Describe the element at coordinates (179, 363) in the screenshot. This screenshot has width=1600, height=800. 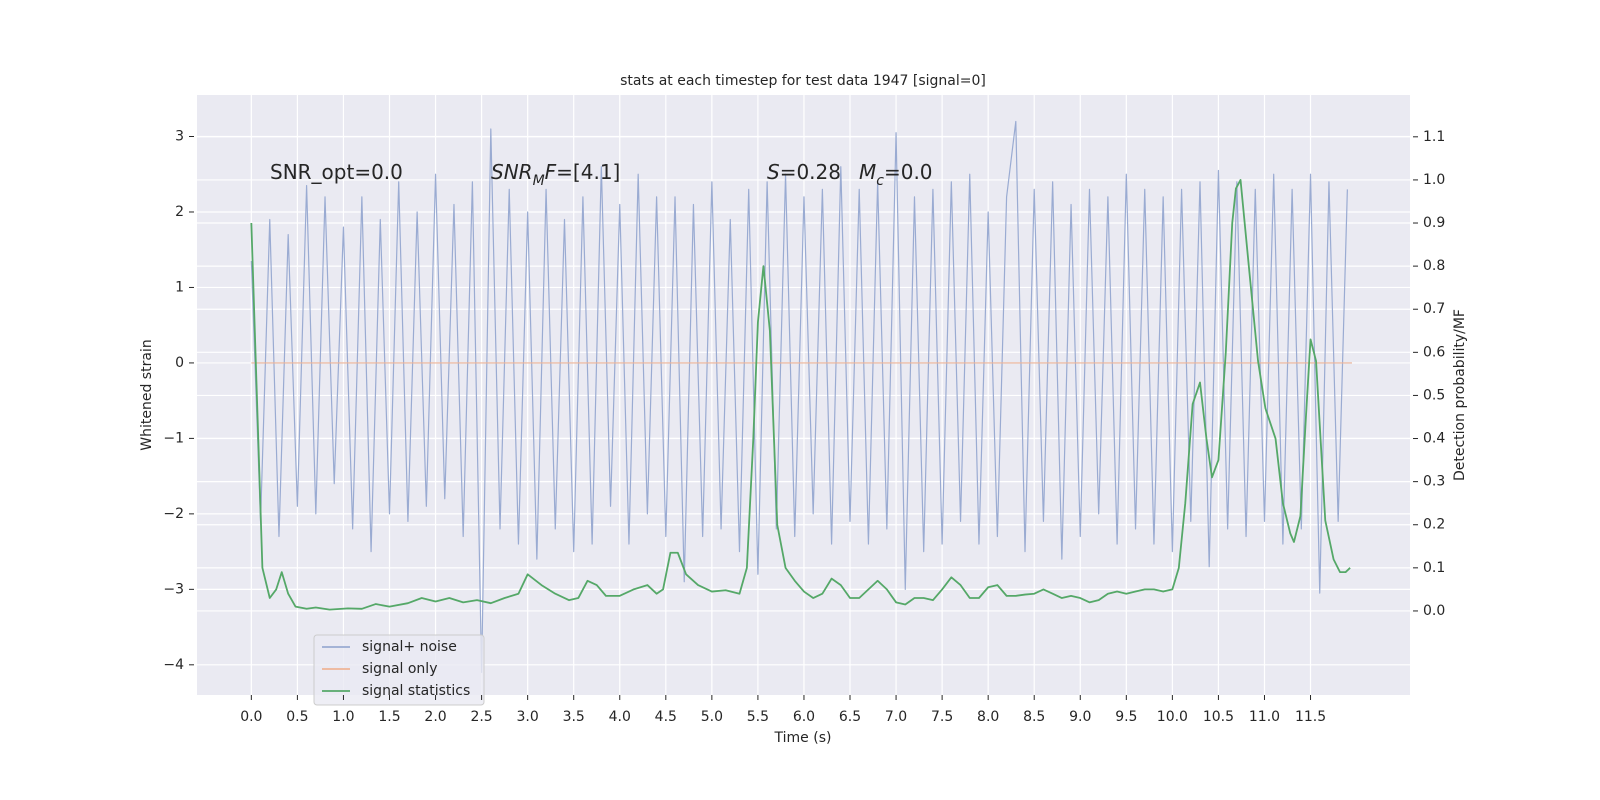
I see `y-tick-label: 0` at that location.